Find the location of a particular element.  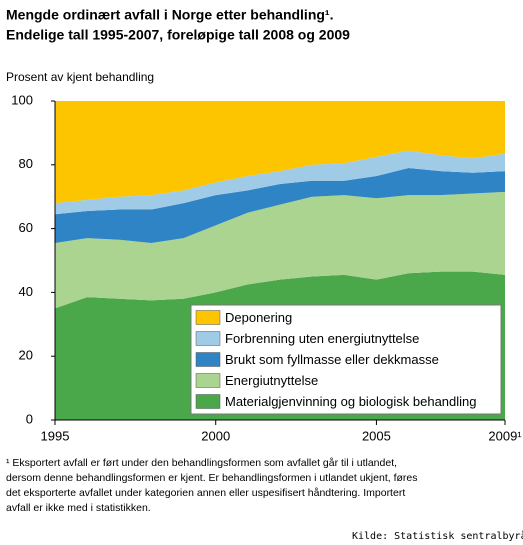

legend-label: Brukt som fyllmasse eller dekkmasse is located at coordinates (332, 359).